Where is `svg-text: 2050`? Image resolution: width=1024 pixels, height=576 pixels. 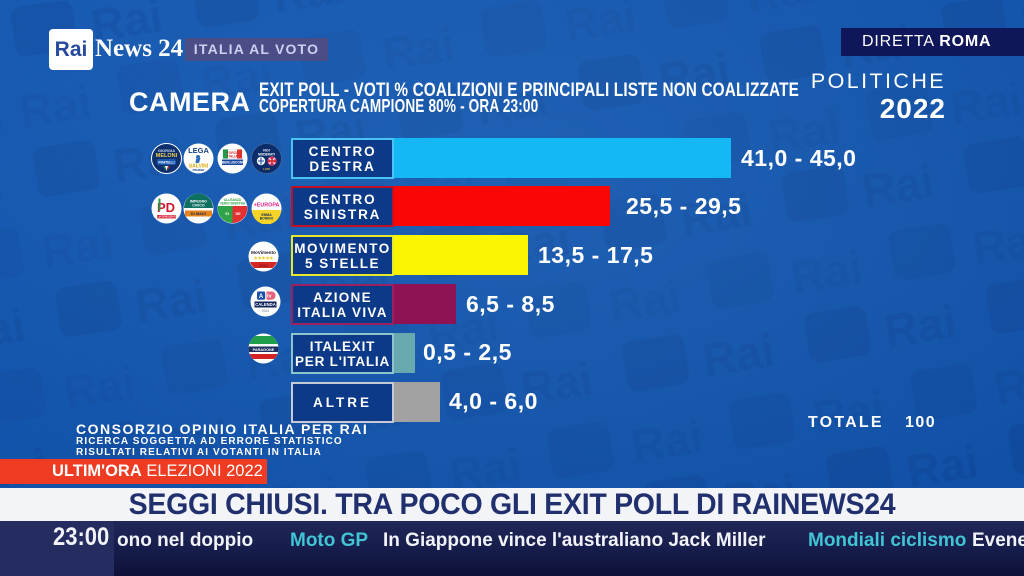
svg-text: 2050 is located at coordinates (264, 265).